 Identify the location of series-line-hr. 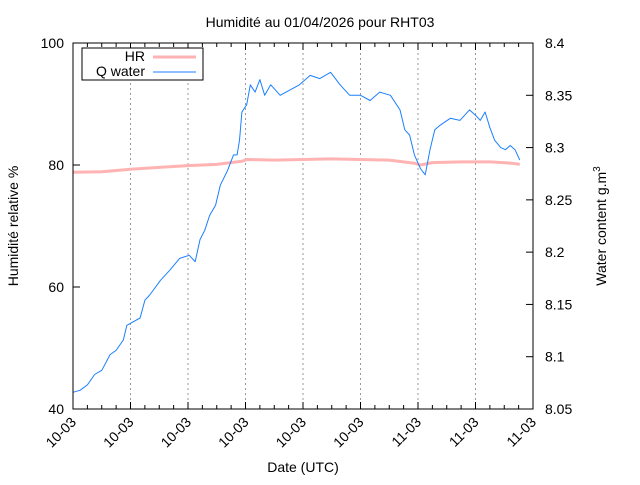
(296, 165).